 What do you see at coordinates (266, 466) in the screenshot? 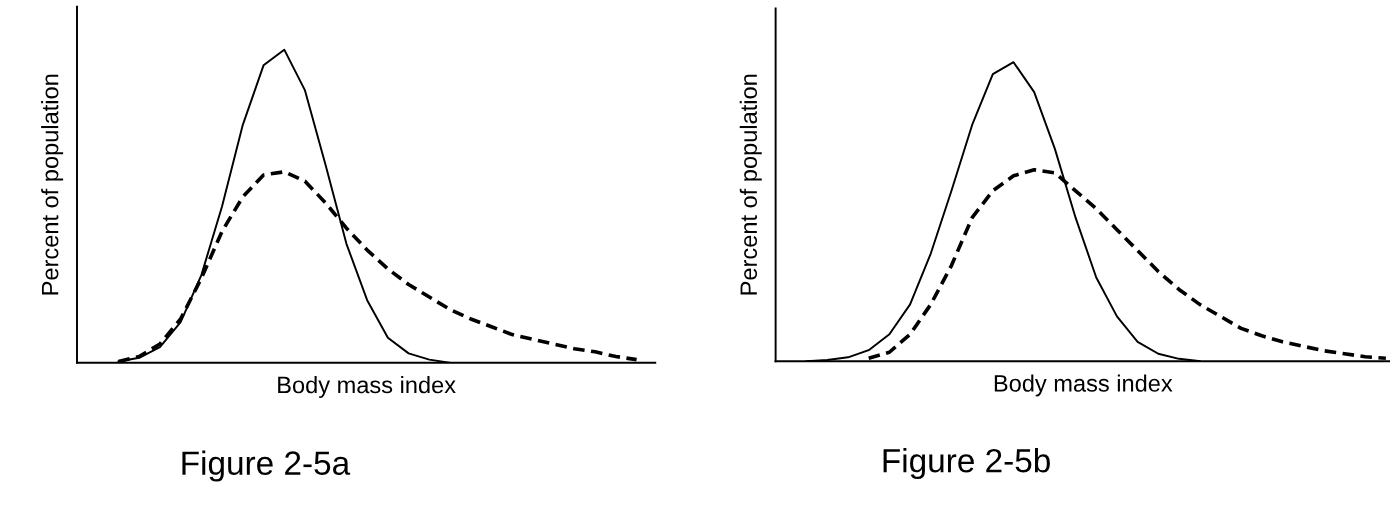
I see `caption: Figure 2-5a` at bounding box center [266, 466].